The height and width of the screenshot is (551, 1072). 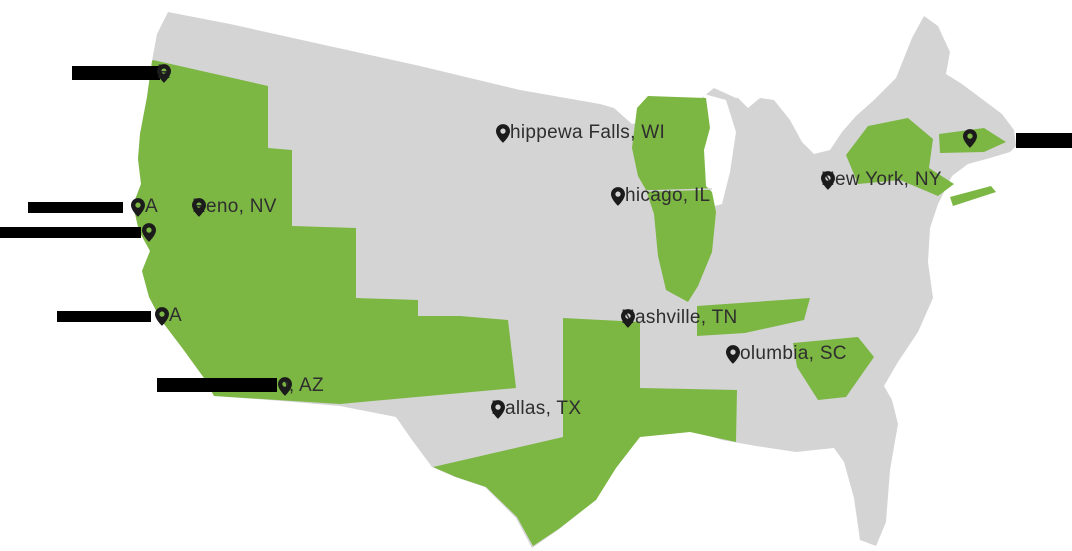 I want to click on location-label: New York, NY, so click(x=881, y=179).